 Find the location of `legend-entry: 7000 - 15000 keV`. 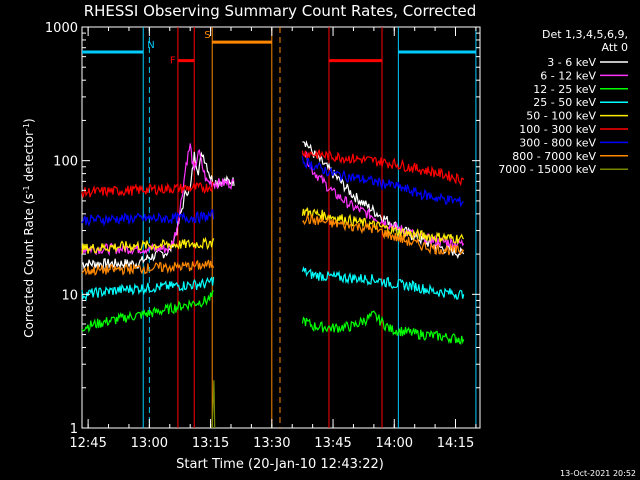

legend-entry: 7000 - 15000 keV is located at coordinates (547, 169).